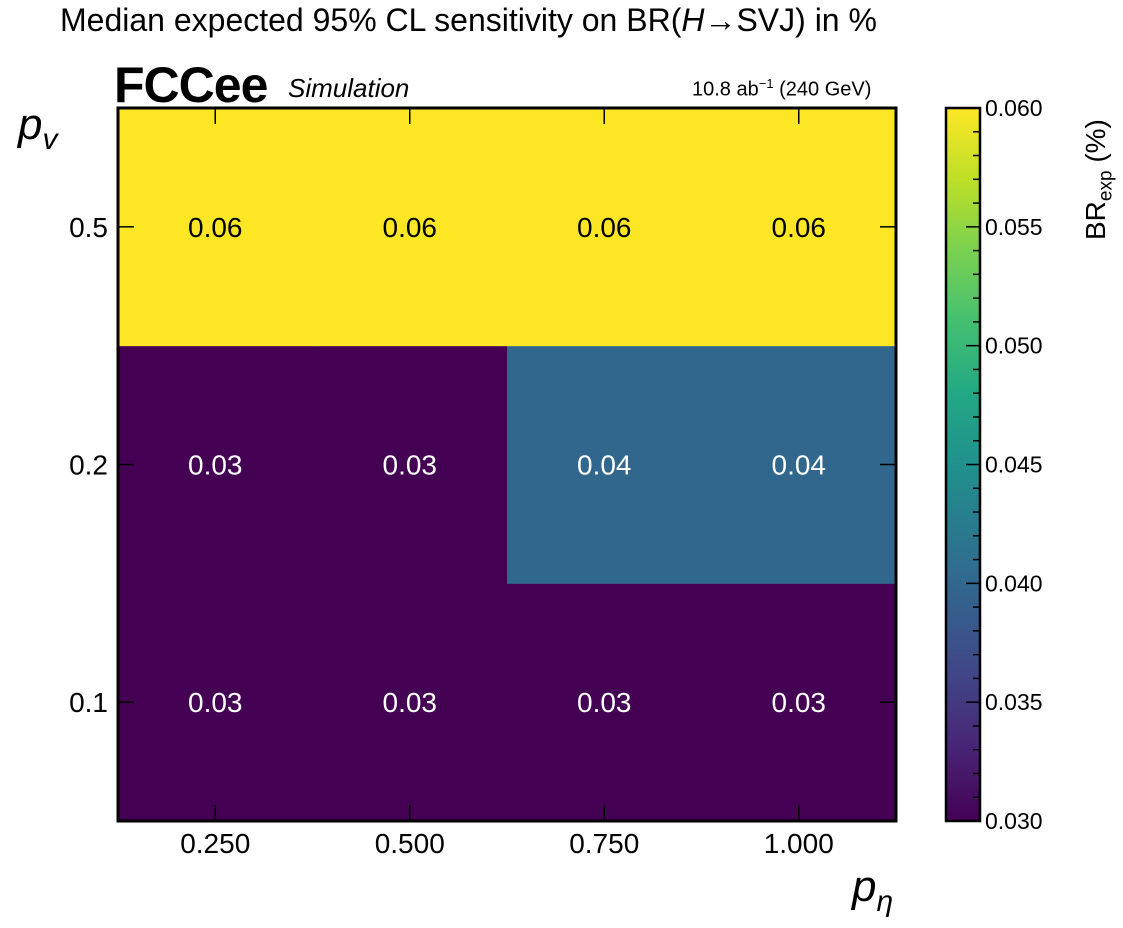 This screenshot has height=928, width=1123. I want to click on colorbar-tick-label: 0.045, so click(1014, 465).